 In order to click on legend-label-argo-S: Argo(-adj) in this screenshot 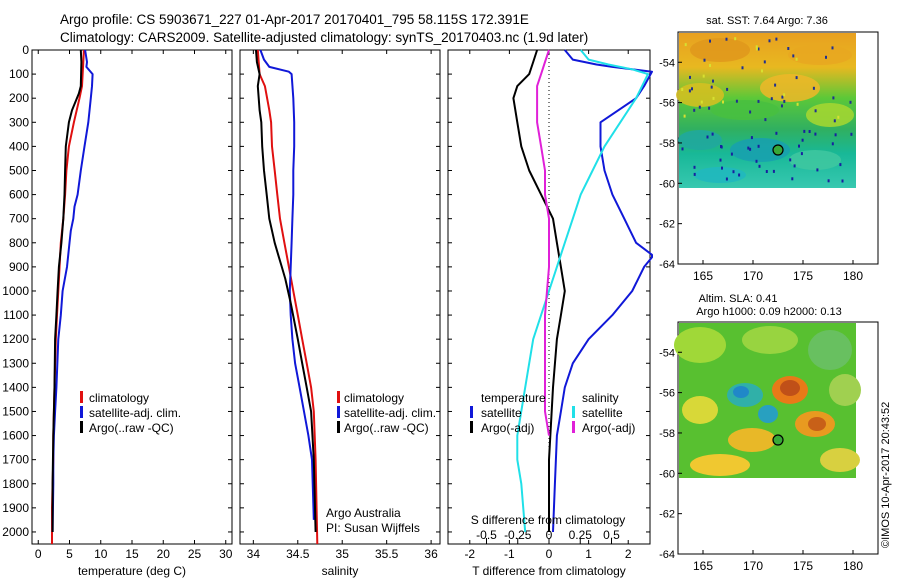, I will do `click(608, 428)`.